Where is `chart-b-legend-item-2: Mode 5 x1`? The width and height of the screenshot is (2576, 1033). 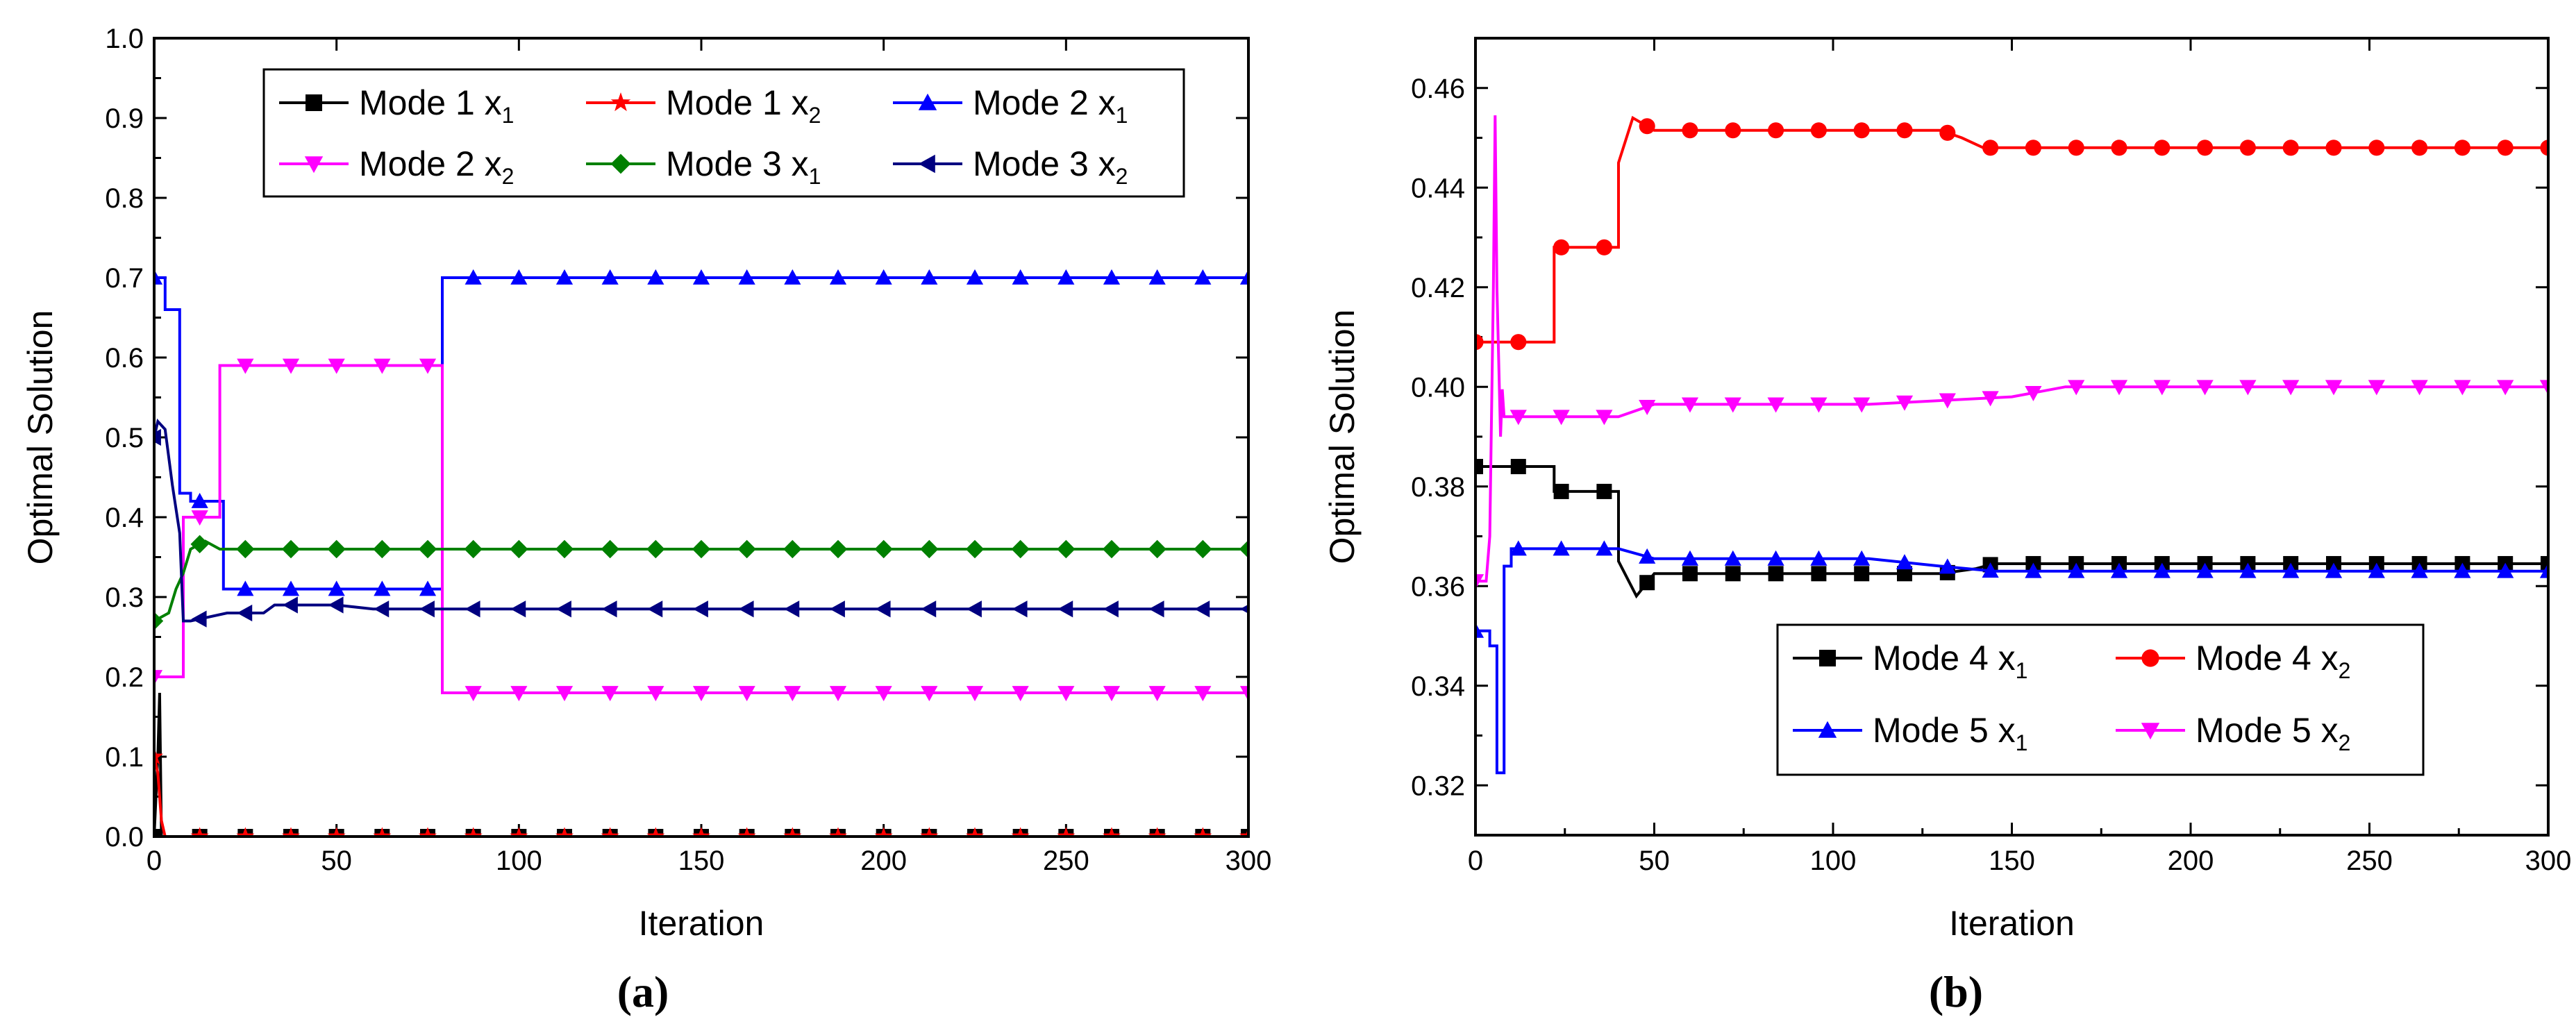 chart-b-legend-item-2: Mode 5 x1 is located at coordinates (1910, 733).